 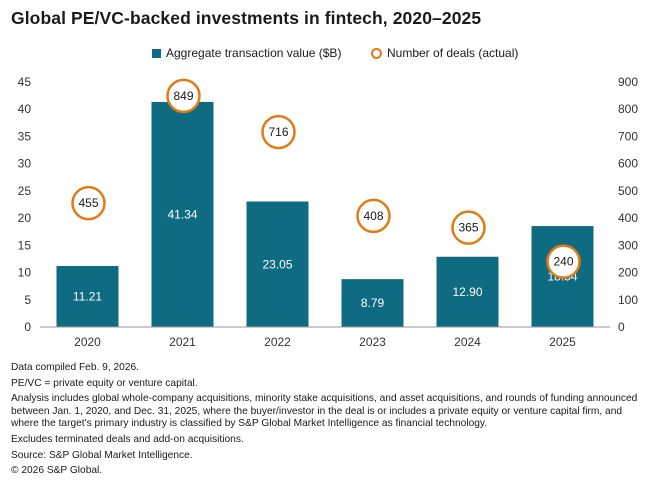 I want to click on right-axis-tick-label: 700, so click(x=628, y=136).